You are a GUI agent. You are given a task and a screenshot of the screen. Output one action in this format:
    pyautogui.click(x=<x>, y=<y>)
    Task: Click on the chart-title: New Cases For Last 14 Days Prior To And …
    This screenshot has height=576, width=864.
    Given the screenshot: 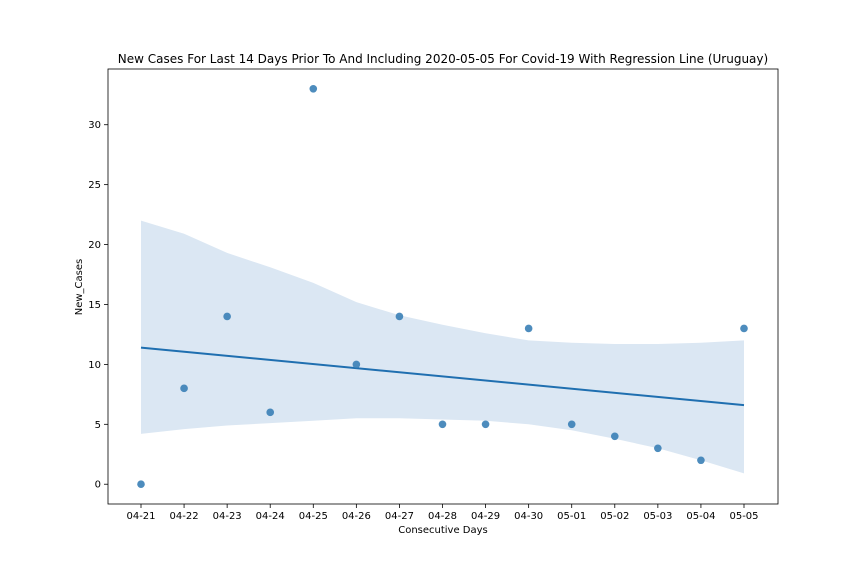 What is the action you would take?
    pyautogui.click(x=443, y=59)
    